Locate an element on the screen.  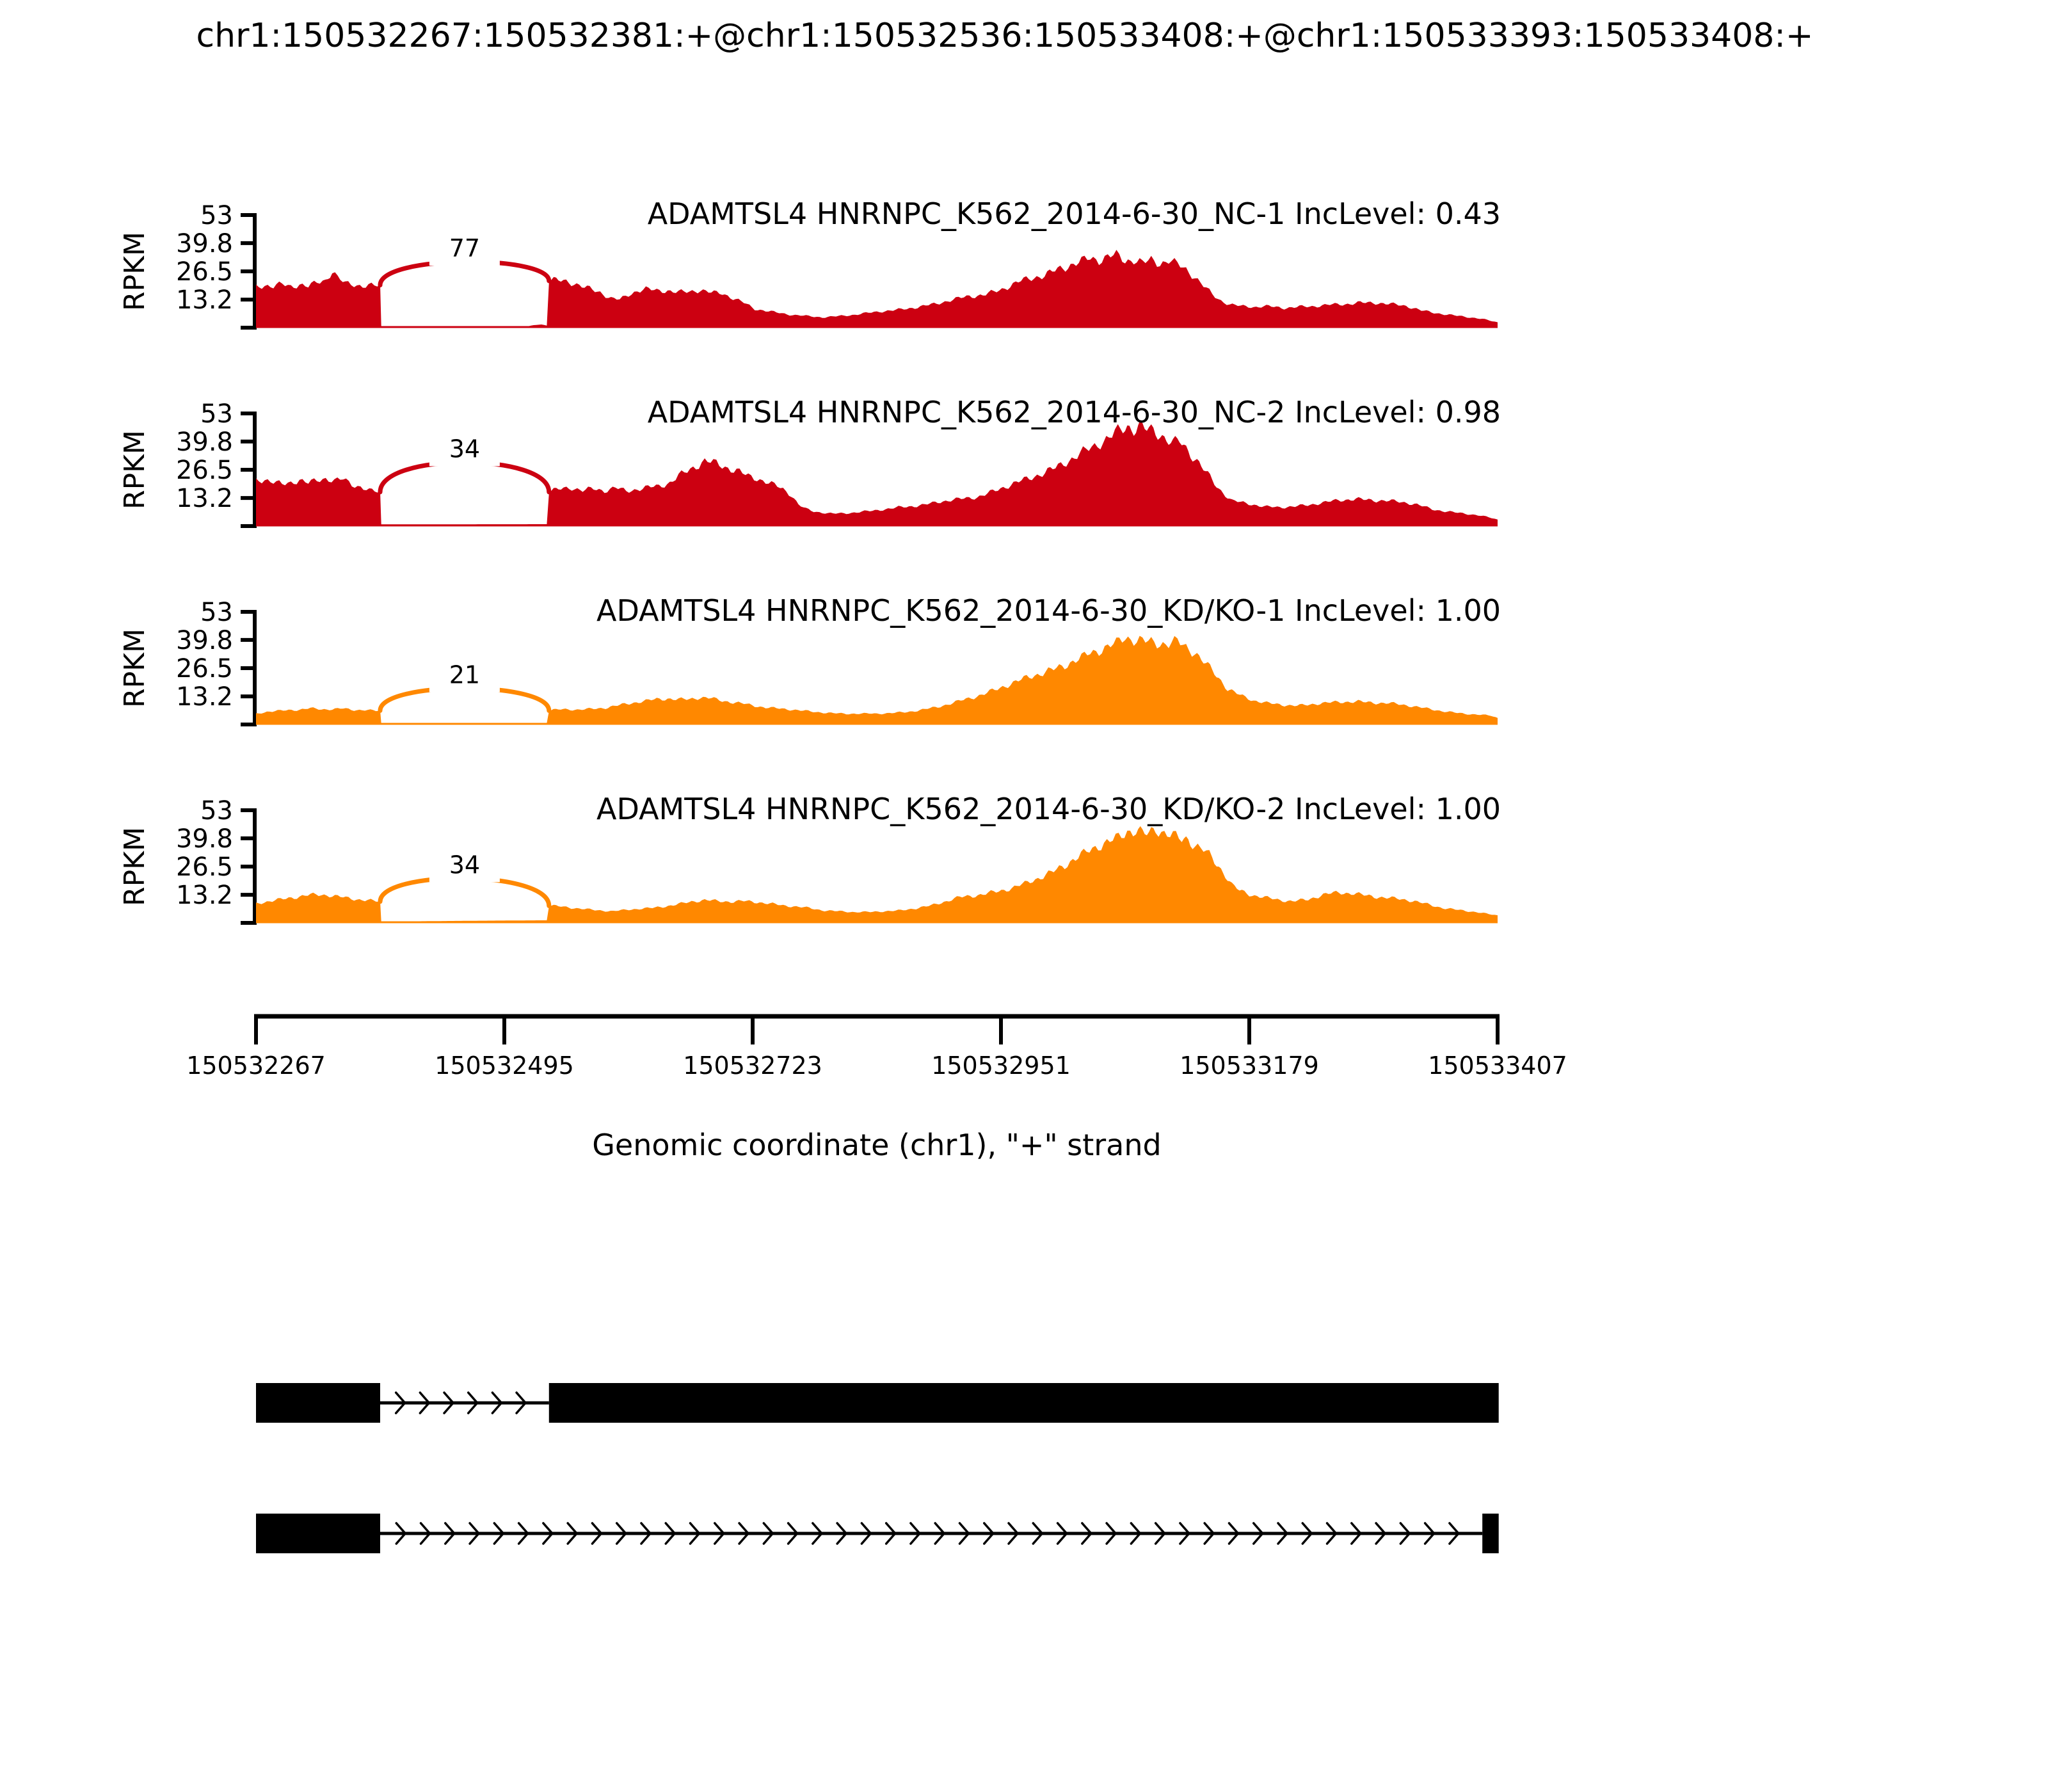
x-tick-label: 150532495 is located at coordinates (504, 1066).